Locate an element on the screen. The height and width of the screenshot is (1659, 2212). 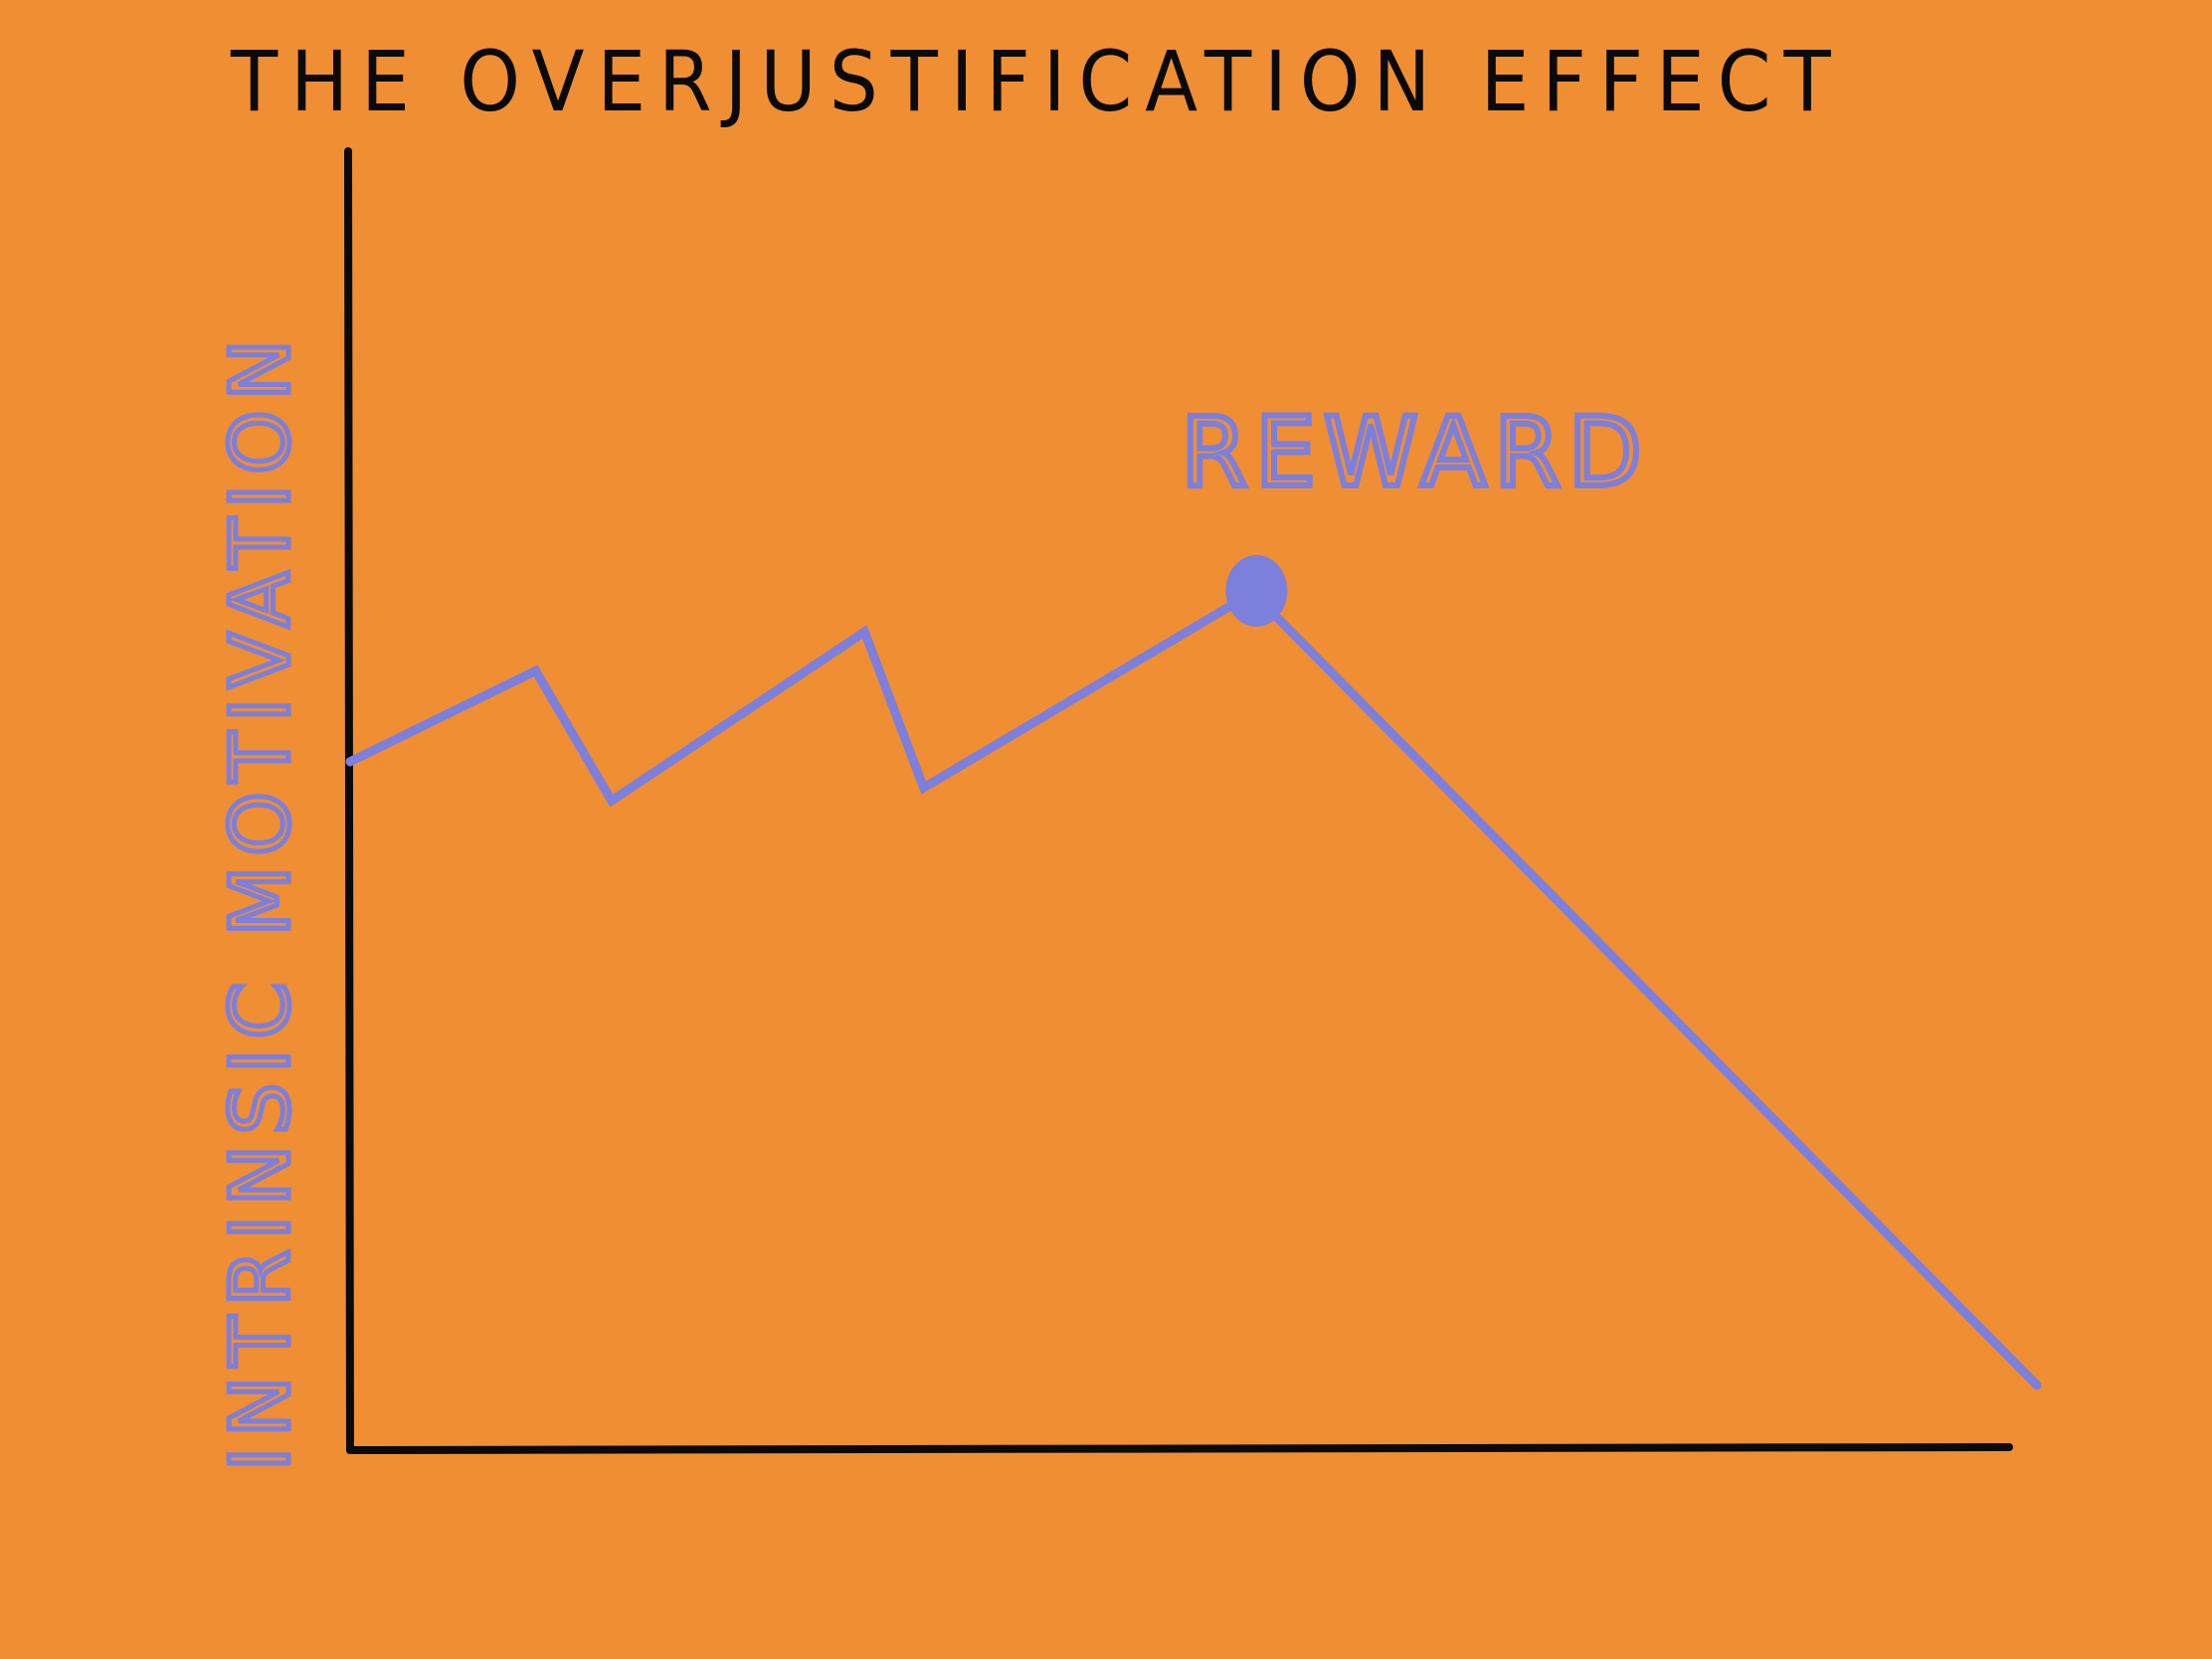
x-axis-line is located at coordinates (1179, 1448).